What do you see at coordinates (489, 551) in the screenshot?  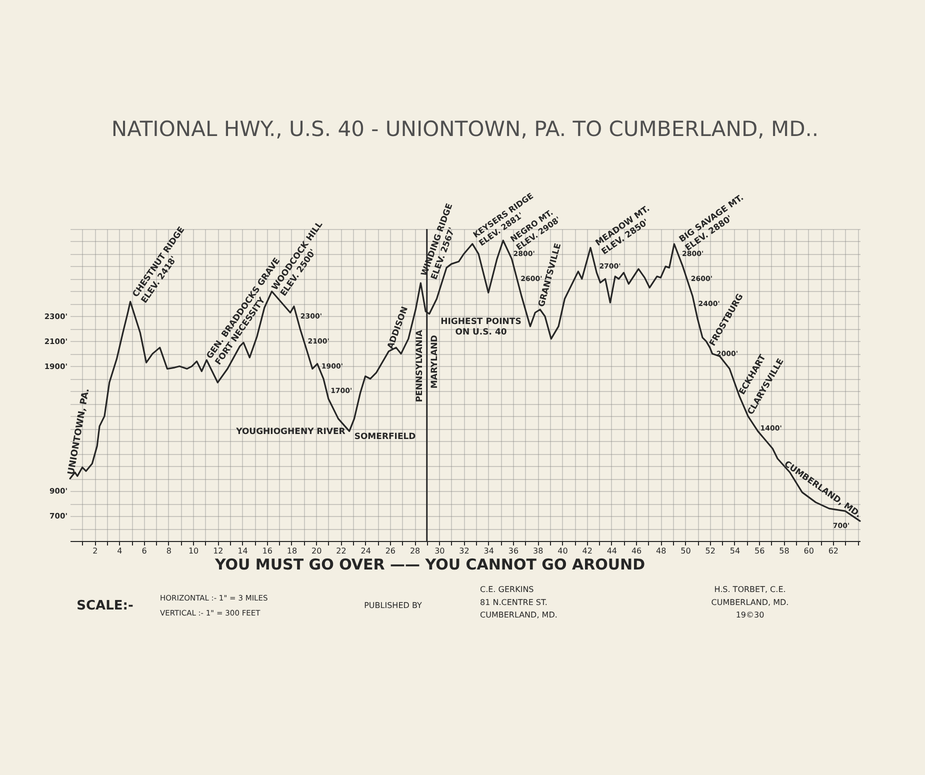 I see `x-tick-label: 34` at bounding box center [489, 551].